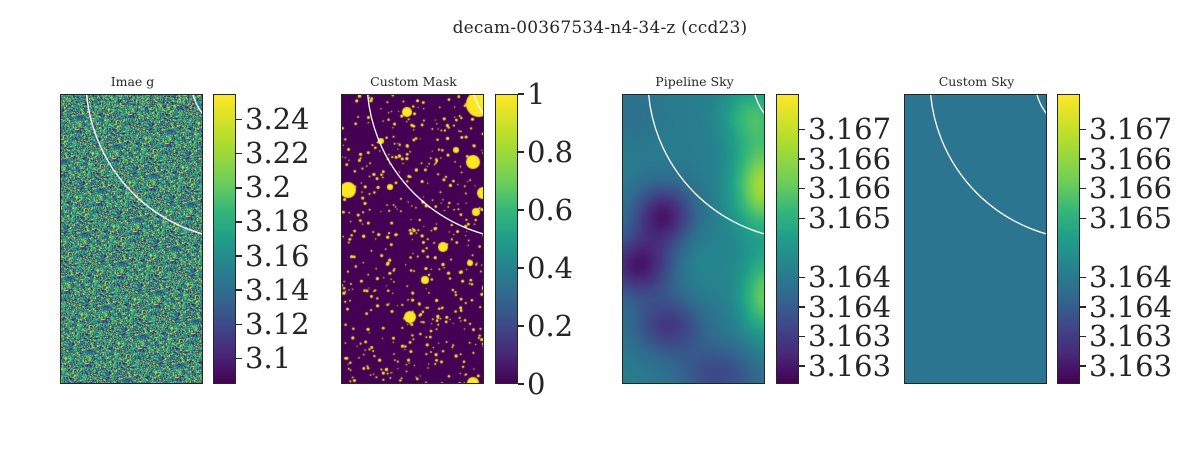 The image size is (1200, 450). I want to click on colorbar-tick-label: 3.24, so click(277, 119).